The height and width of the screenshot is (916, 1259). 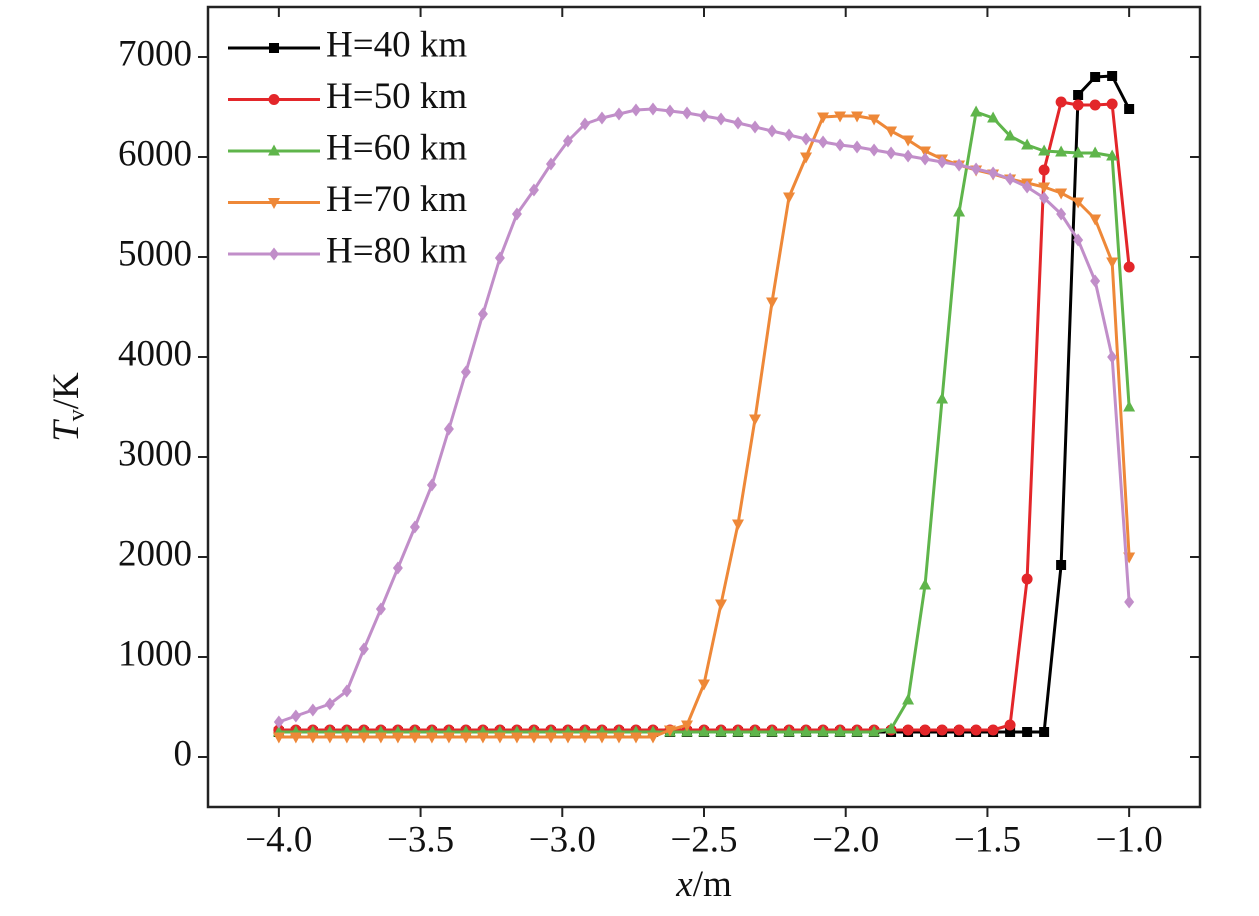 I want to click on x-tick-label: −1.0, so click(x=1129, y=839).